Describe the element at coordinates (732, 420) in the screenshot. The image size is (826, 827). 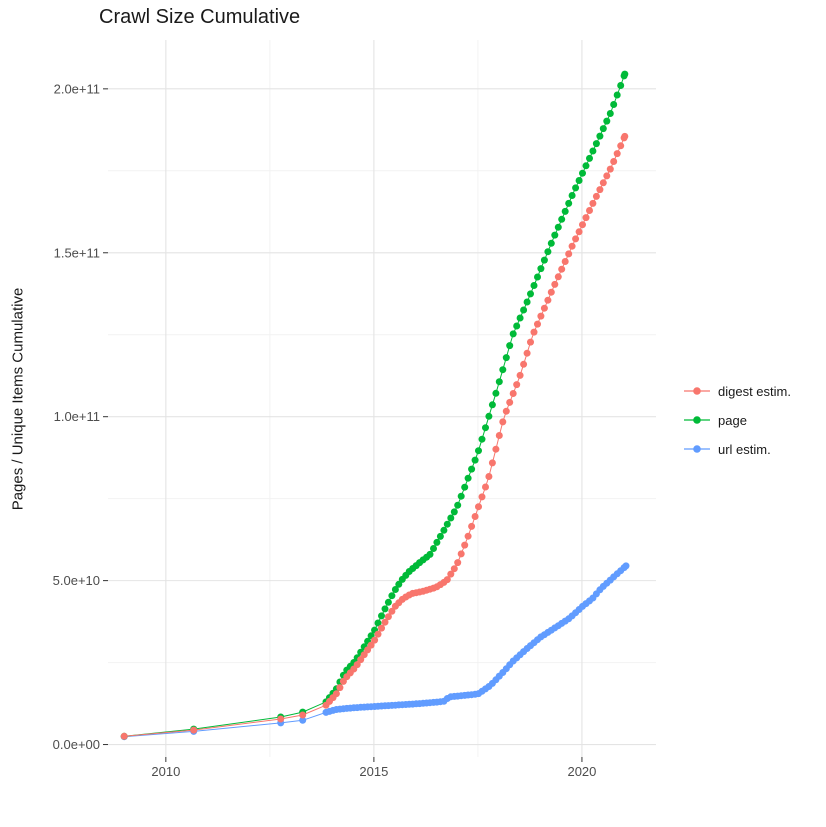
I see `legend-item-label: page` at that location.